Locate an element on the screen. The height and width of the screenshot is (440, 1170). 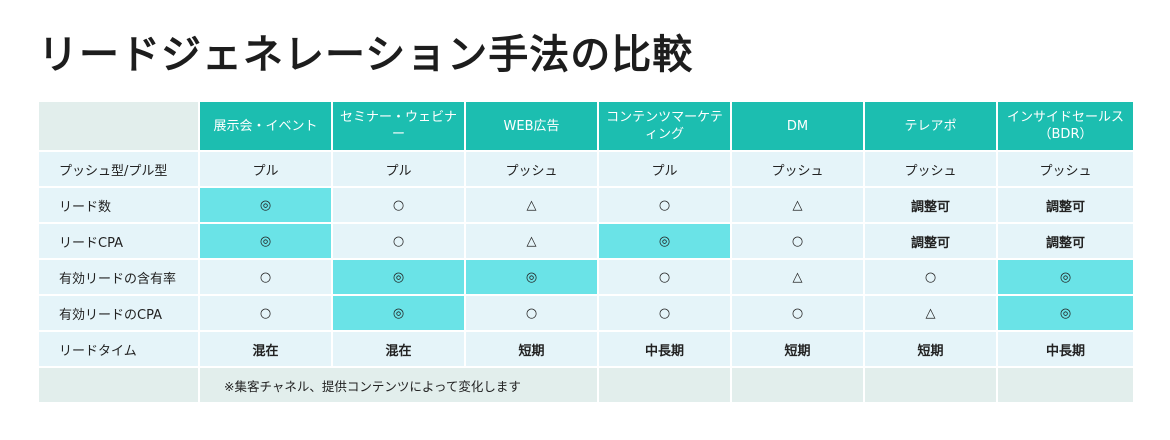
column-header: セミナー・ウェビナー is located at coordinates (398, 126).